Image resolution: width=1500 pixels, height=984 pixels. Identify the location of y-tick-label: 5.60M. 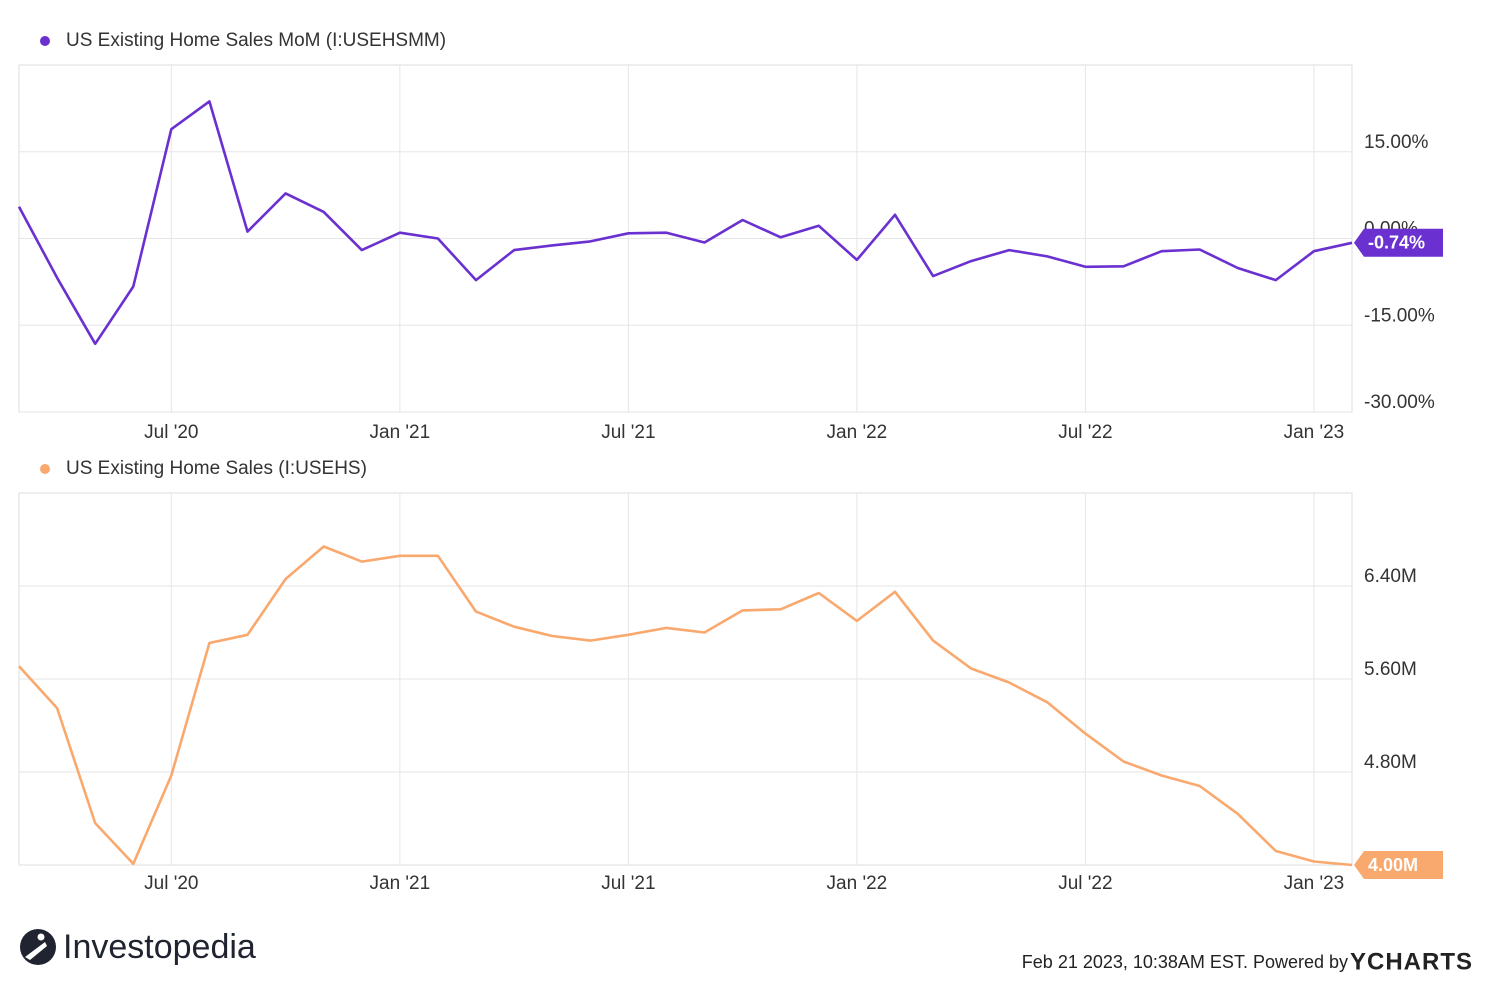
(1390, 669).